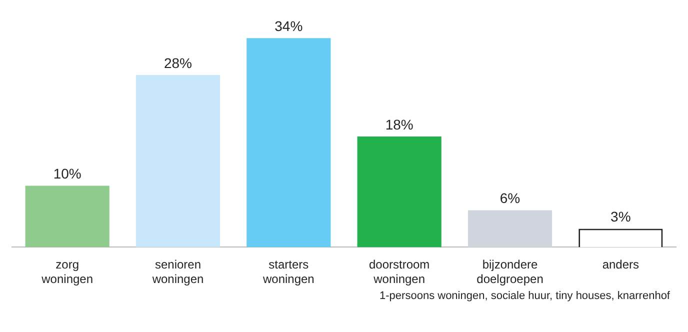 Image resolution: width=688 pixels, height=332 pixels. What do you see at coordinates (177, 272) in the screenshot?
I see `x-tick-label: senioren woningen` at bounding box center [177, 272].